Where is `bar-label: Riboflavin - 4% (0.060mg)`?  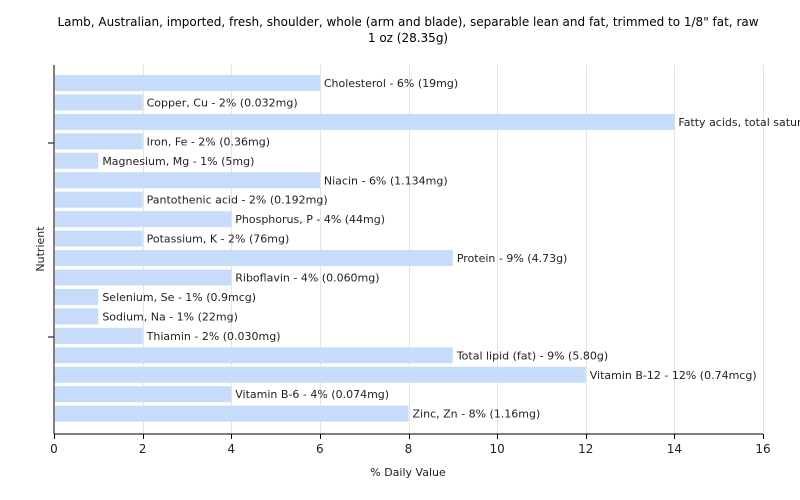
bar-label: Riboflavin - 4% (0.060mg) is located at coordinates (307, 278).